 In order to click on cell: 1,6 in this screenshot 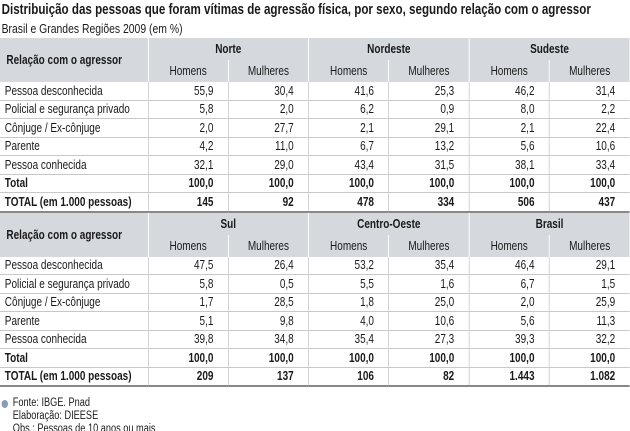, I will do `click(429, 284)`.